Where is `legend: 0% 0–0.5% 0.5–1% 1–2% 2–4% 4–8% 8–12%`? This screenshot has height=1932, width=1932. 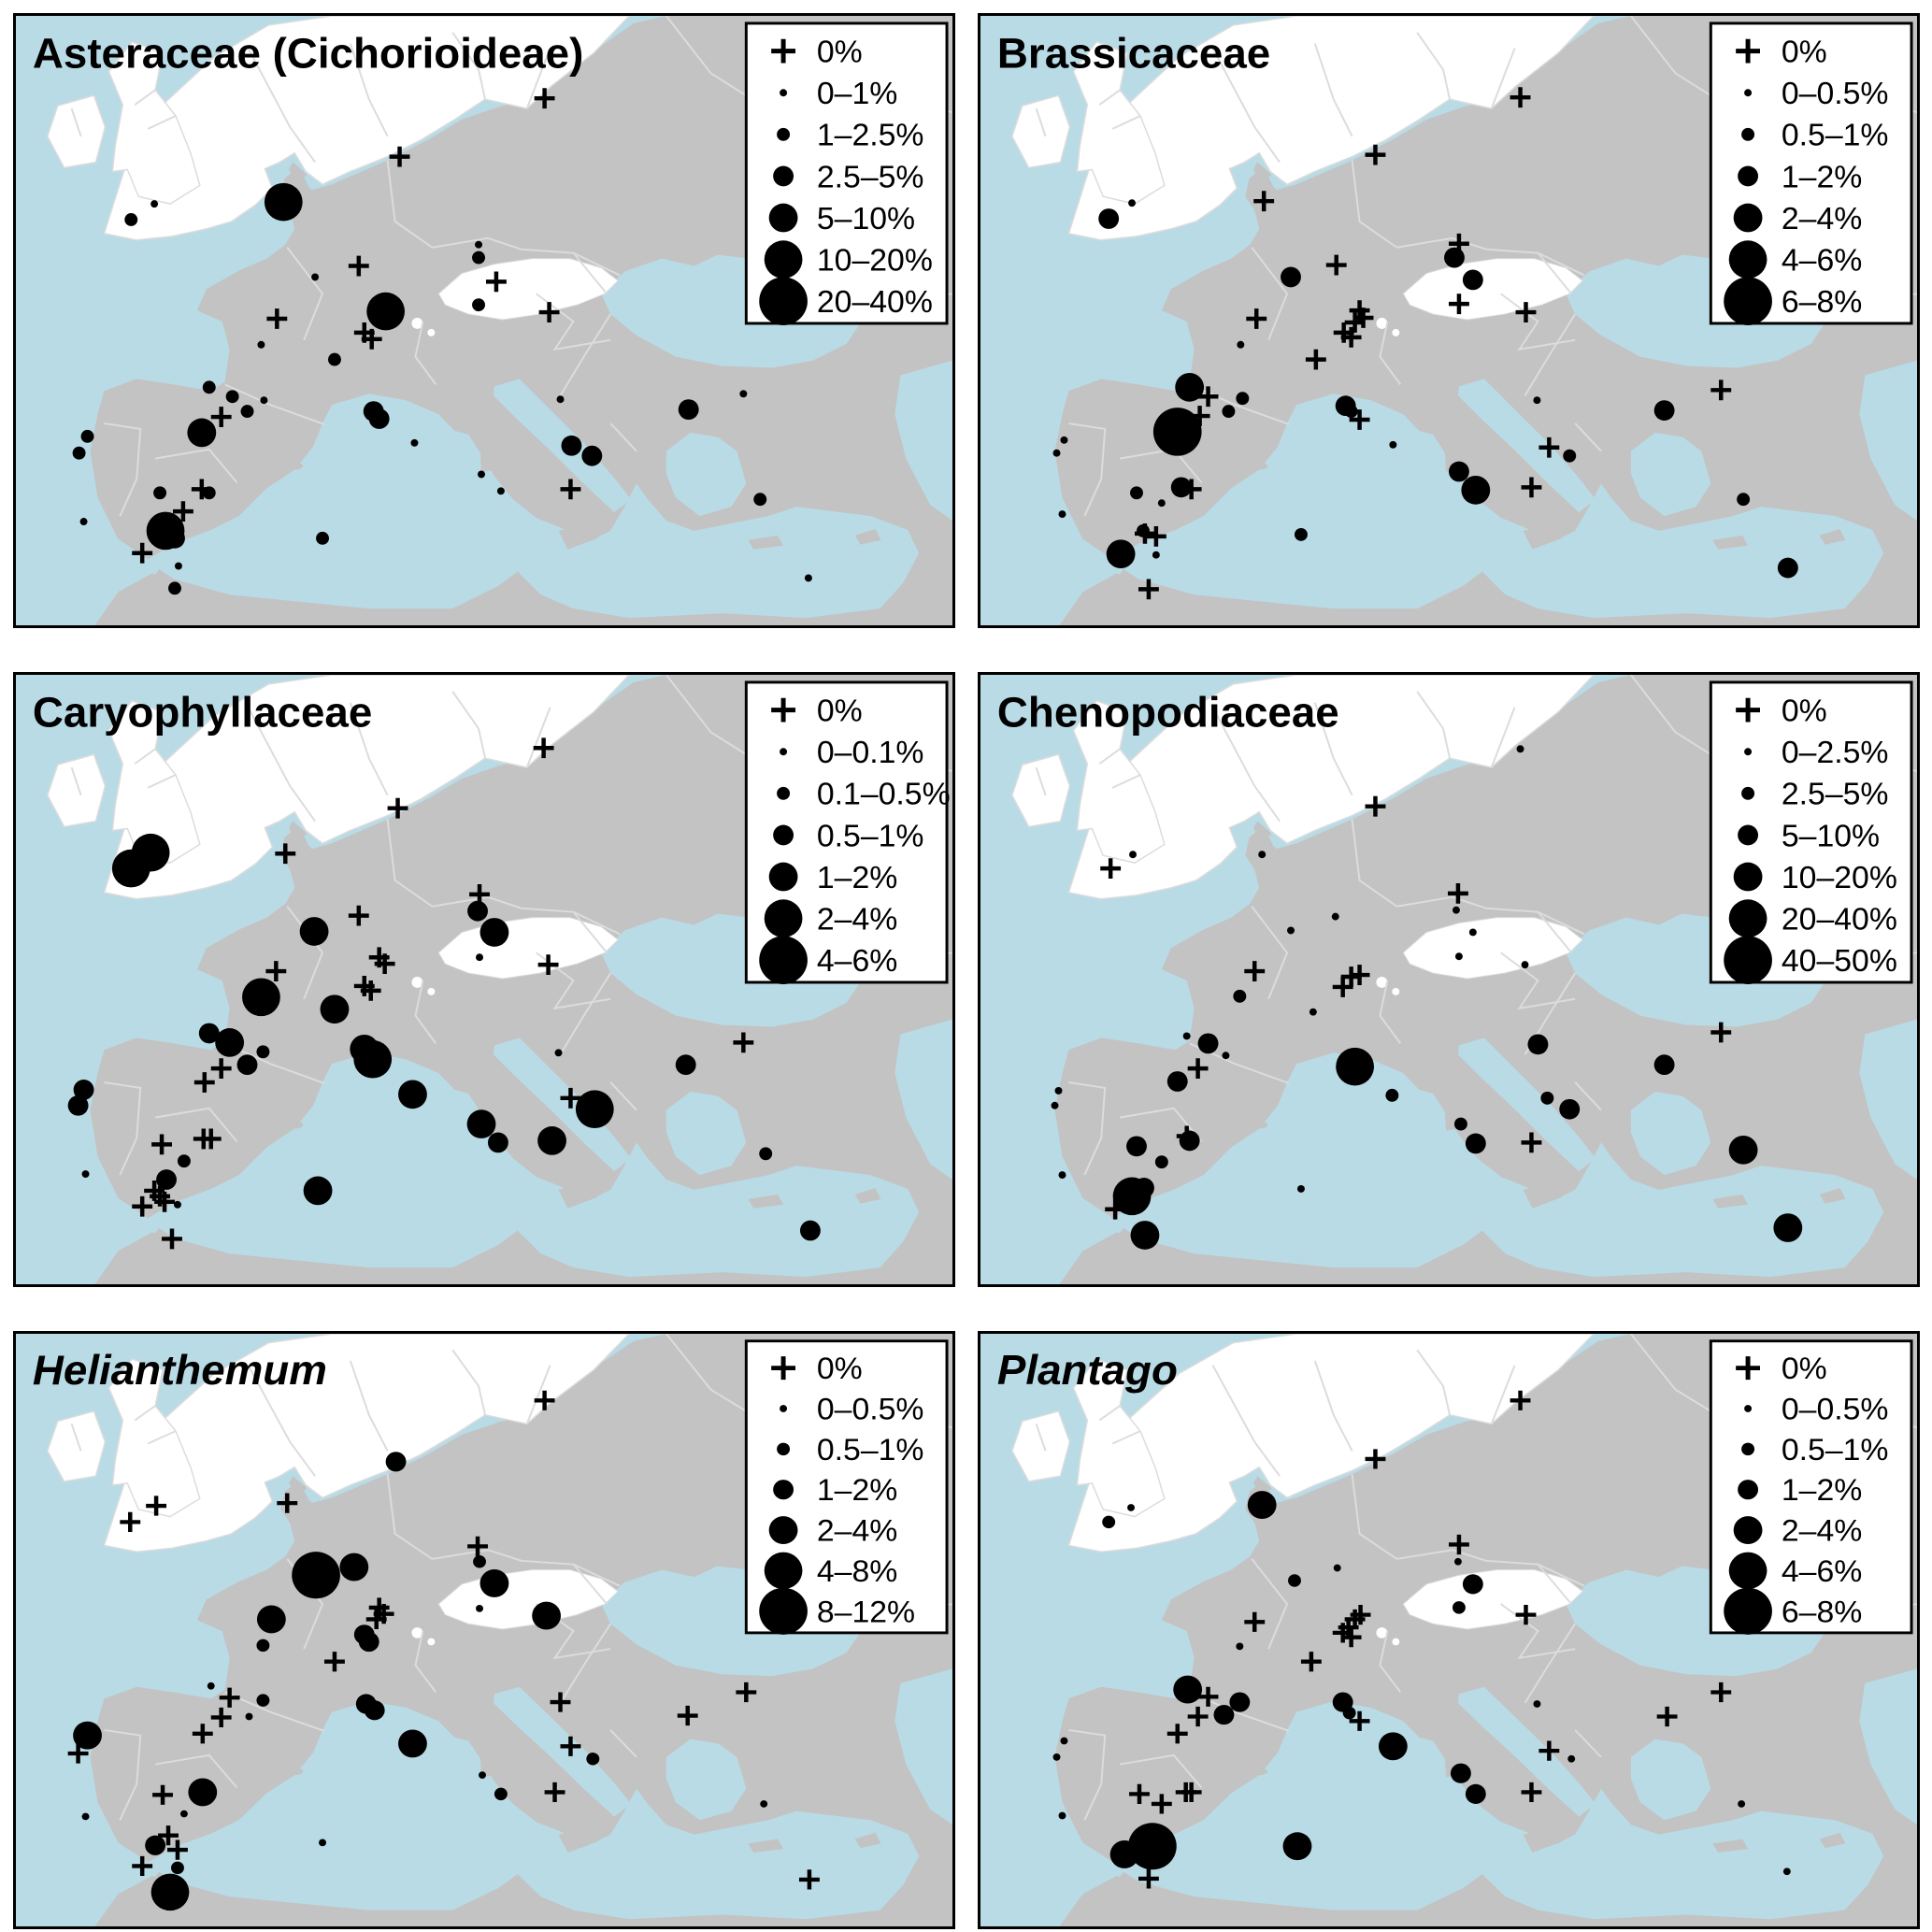 legend: 0% 0–0.5% 0.5–1% 1–2% 2–4% 4–8% 8–12% is located at coordinates (846, 1487).